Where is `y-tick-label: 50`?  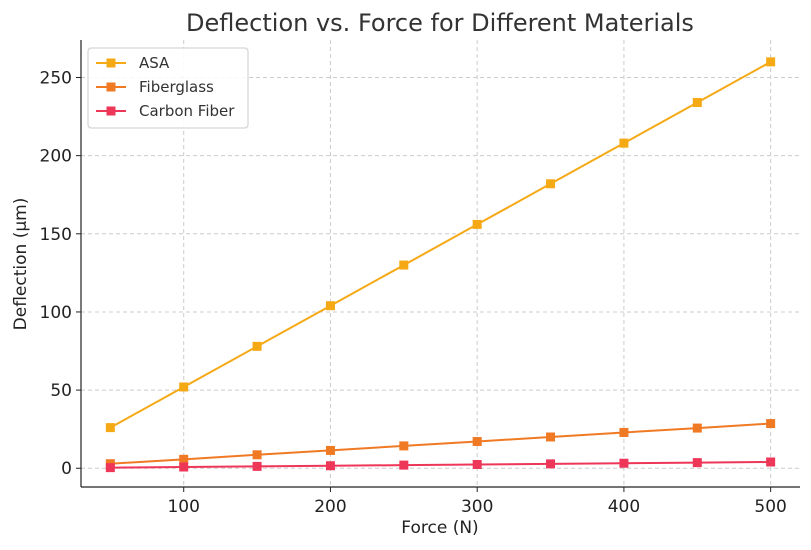
y-tick-label: 50 is located at coordinates (61, 391).